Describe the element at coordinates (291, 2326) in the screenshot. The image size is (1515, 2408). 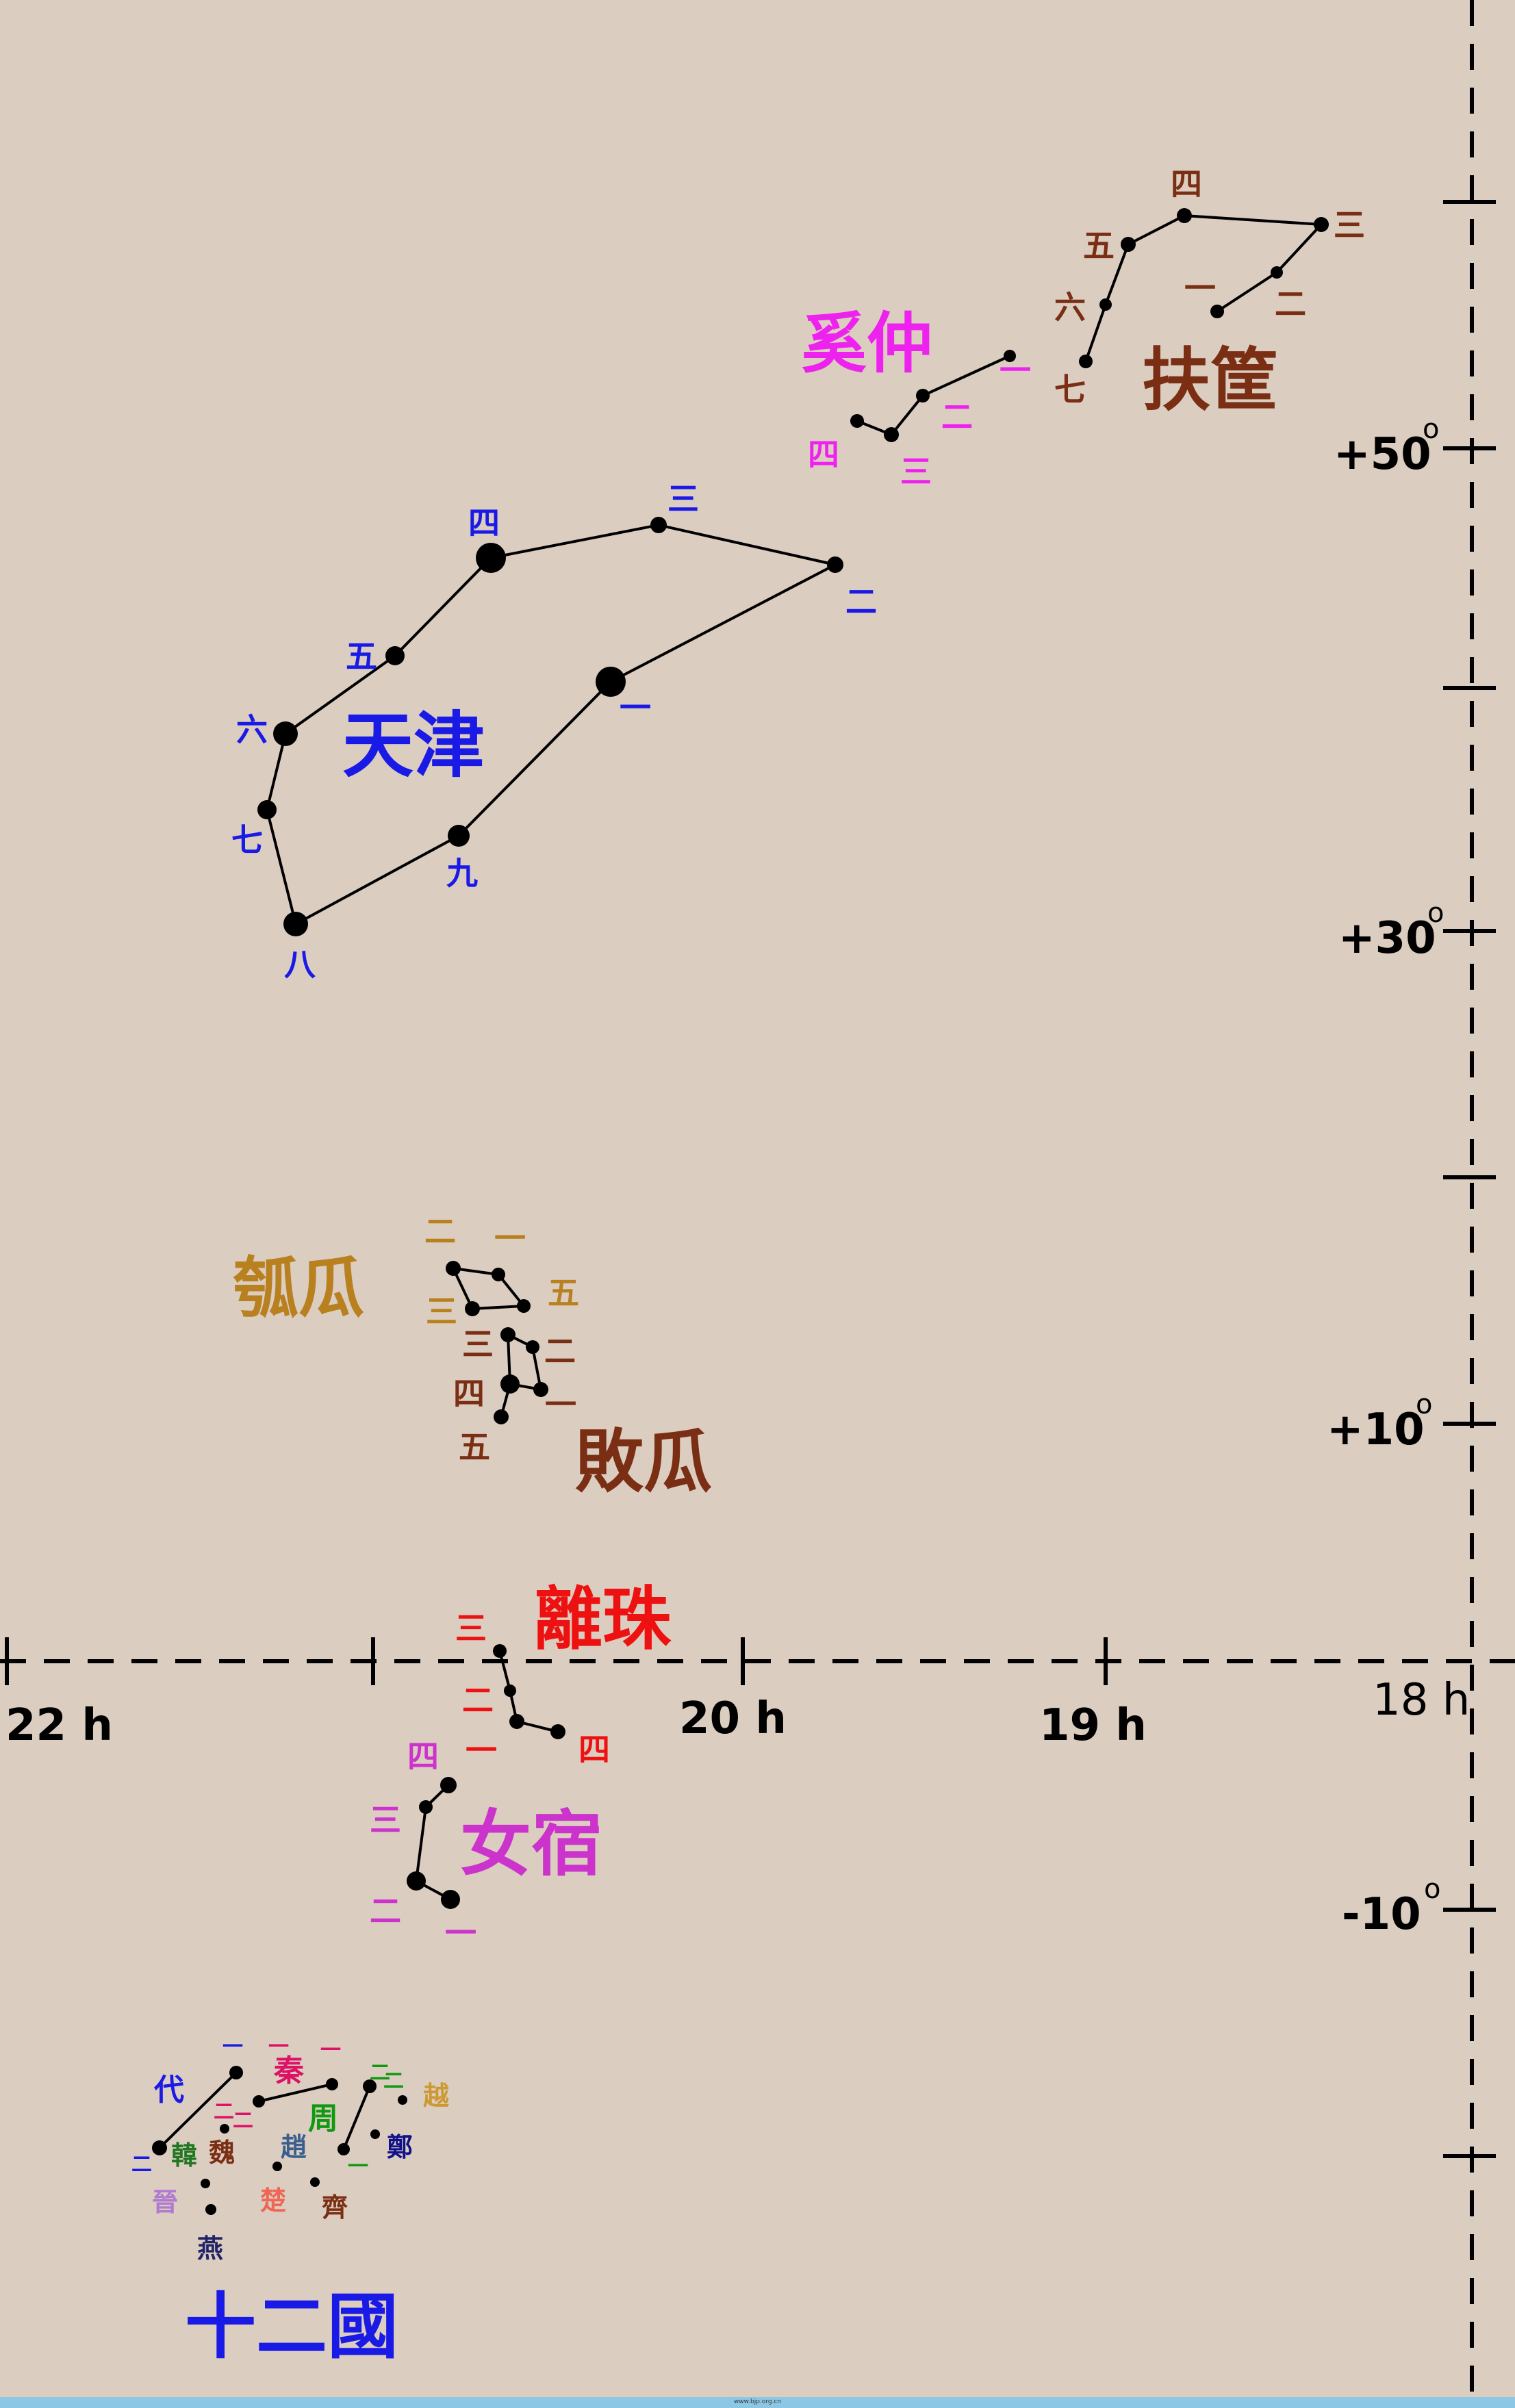
I see `shierguo-name: 十二國` at that location.